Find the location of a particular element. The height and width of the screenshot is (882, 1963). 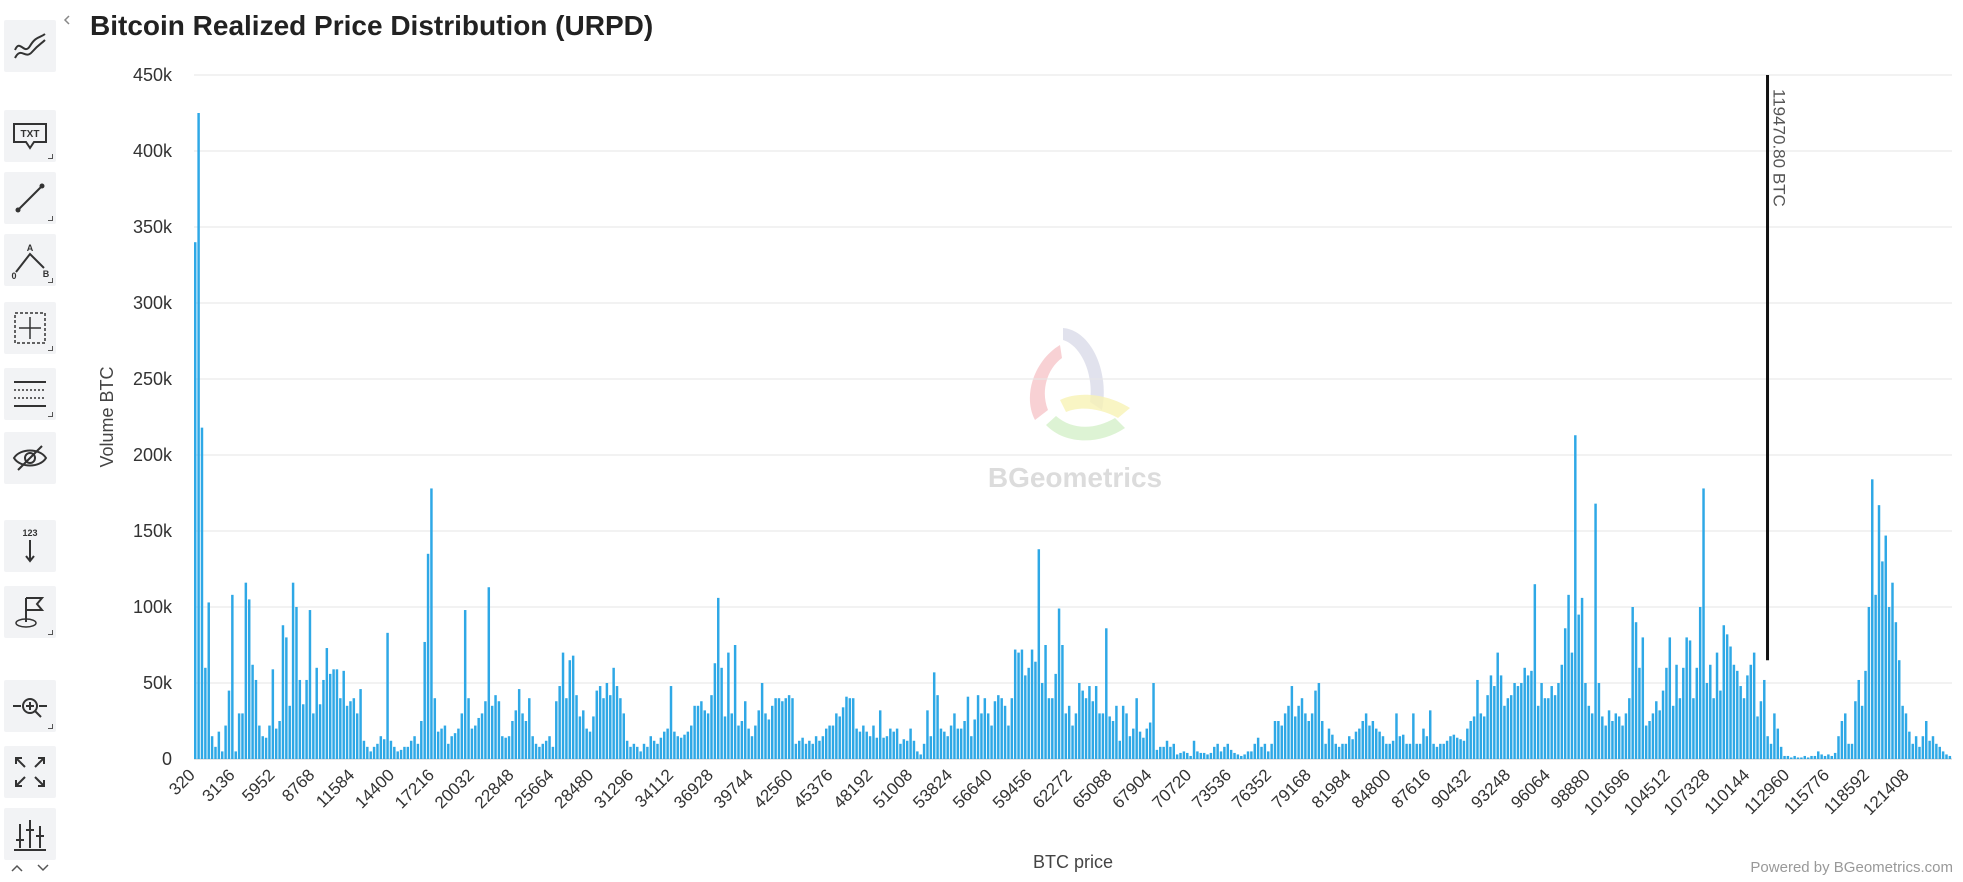

indicators-button is located at coordinates (30, 834).